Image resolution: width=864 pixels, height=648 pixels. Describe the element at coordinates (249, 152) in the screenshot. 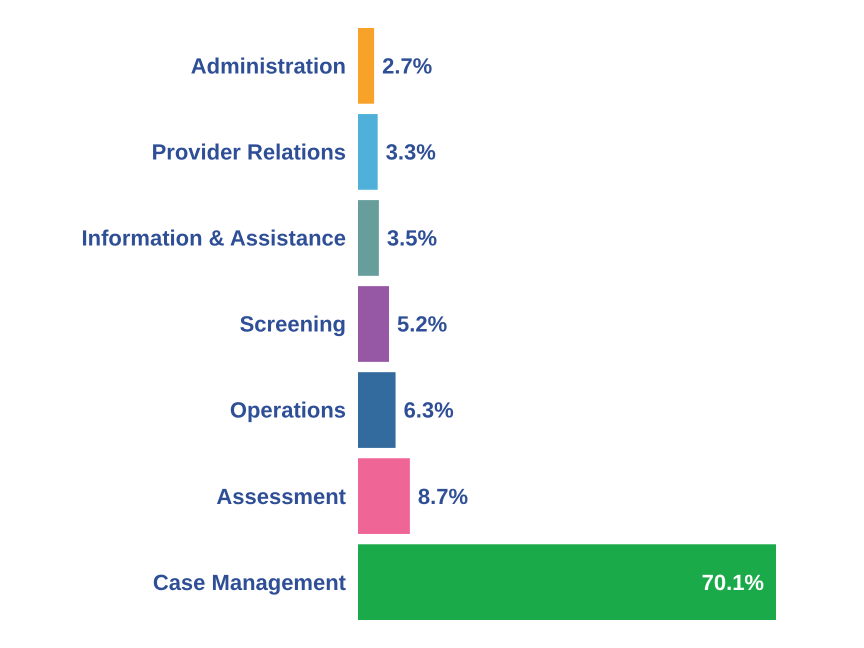

I see `y-tick-label: Provider Relations` at that location.